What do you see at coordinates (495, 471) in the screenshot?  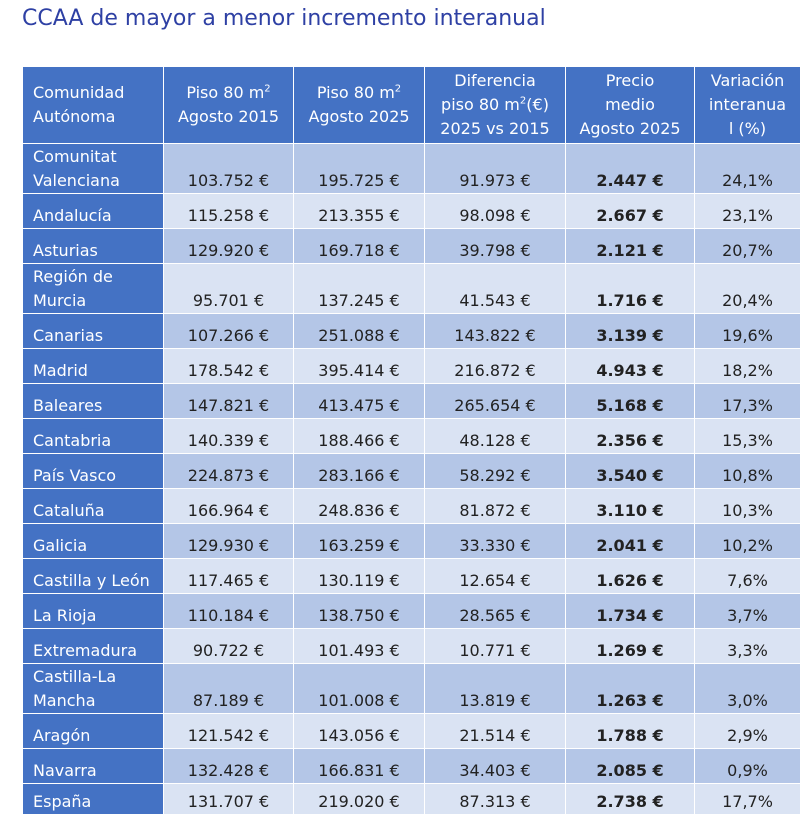 I see `diferencia-cell: 58.292 €` at bounding box center [495, 471].